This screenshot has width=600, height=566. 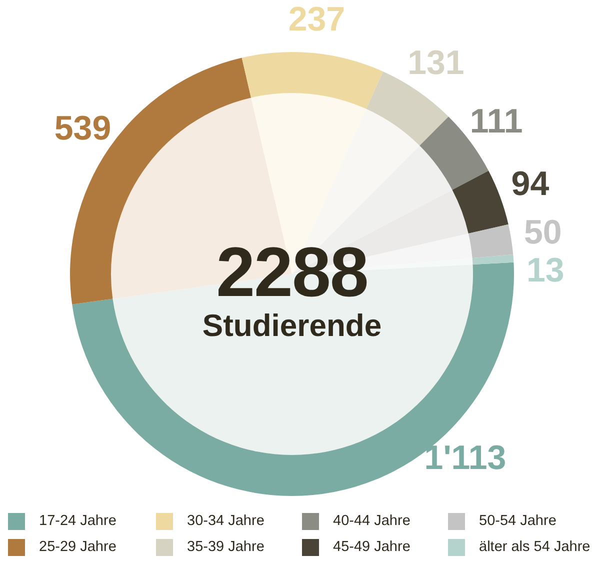 What do you see at coordinates (465, 458) in the screenshot?
I see `data-label: 1'113` at bounding box center [465, 458].